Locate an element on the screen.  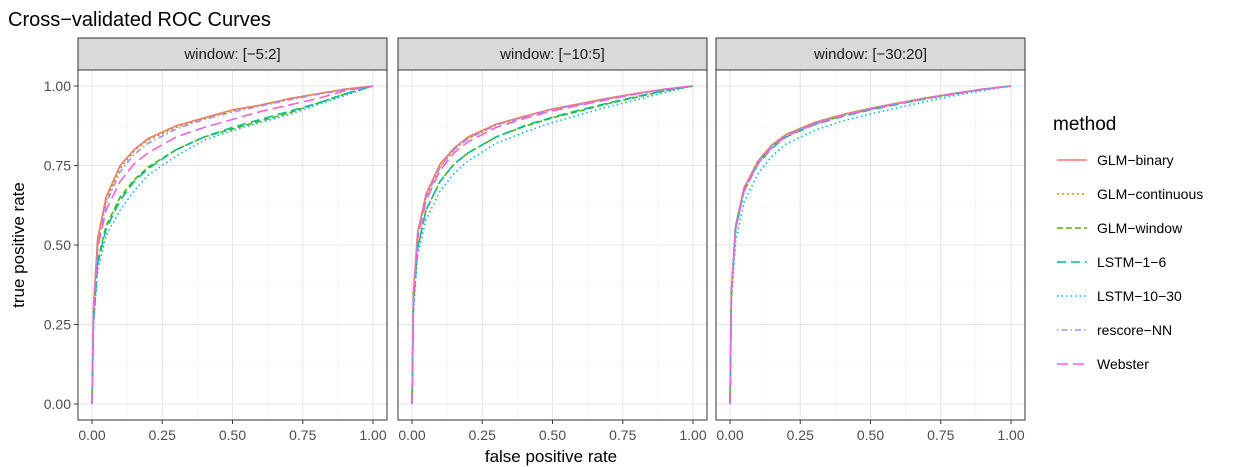
legend-item: GLM−continuous is located at coordinates (1130, 194).